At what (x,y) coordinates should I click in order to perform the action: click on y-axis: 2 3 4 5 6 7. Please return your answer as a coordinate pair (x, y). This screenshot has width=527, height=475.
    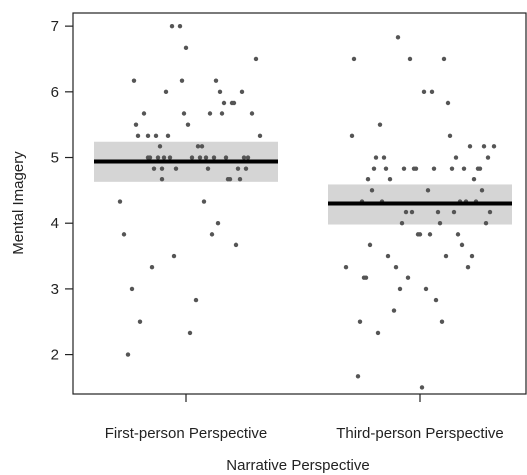
    Looking at the image, I should click on (62, 191).